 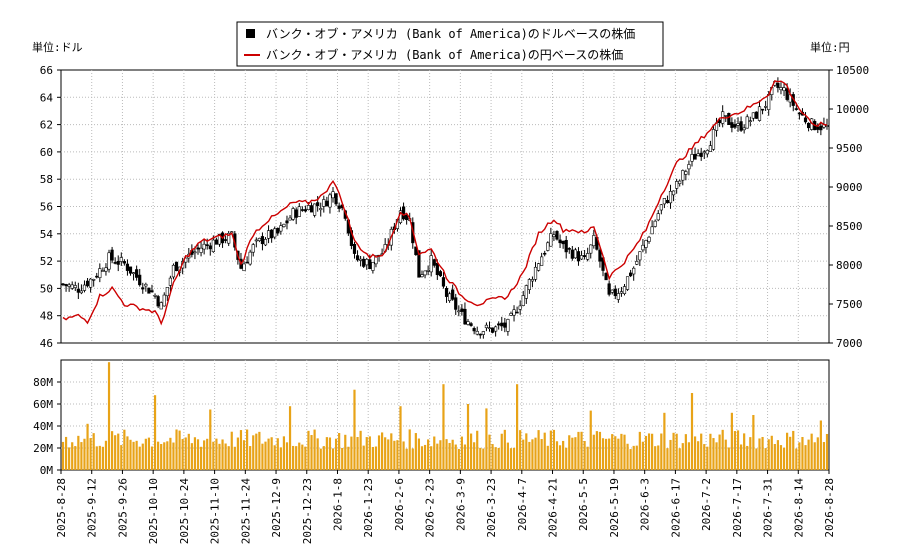 What do you see at coordinates (47, 97) in the screenshot?
I see `price-tick-label: 64` at bounding box center [47, 97].